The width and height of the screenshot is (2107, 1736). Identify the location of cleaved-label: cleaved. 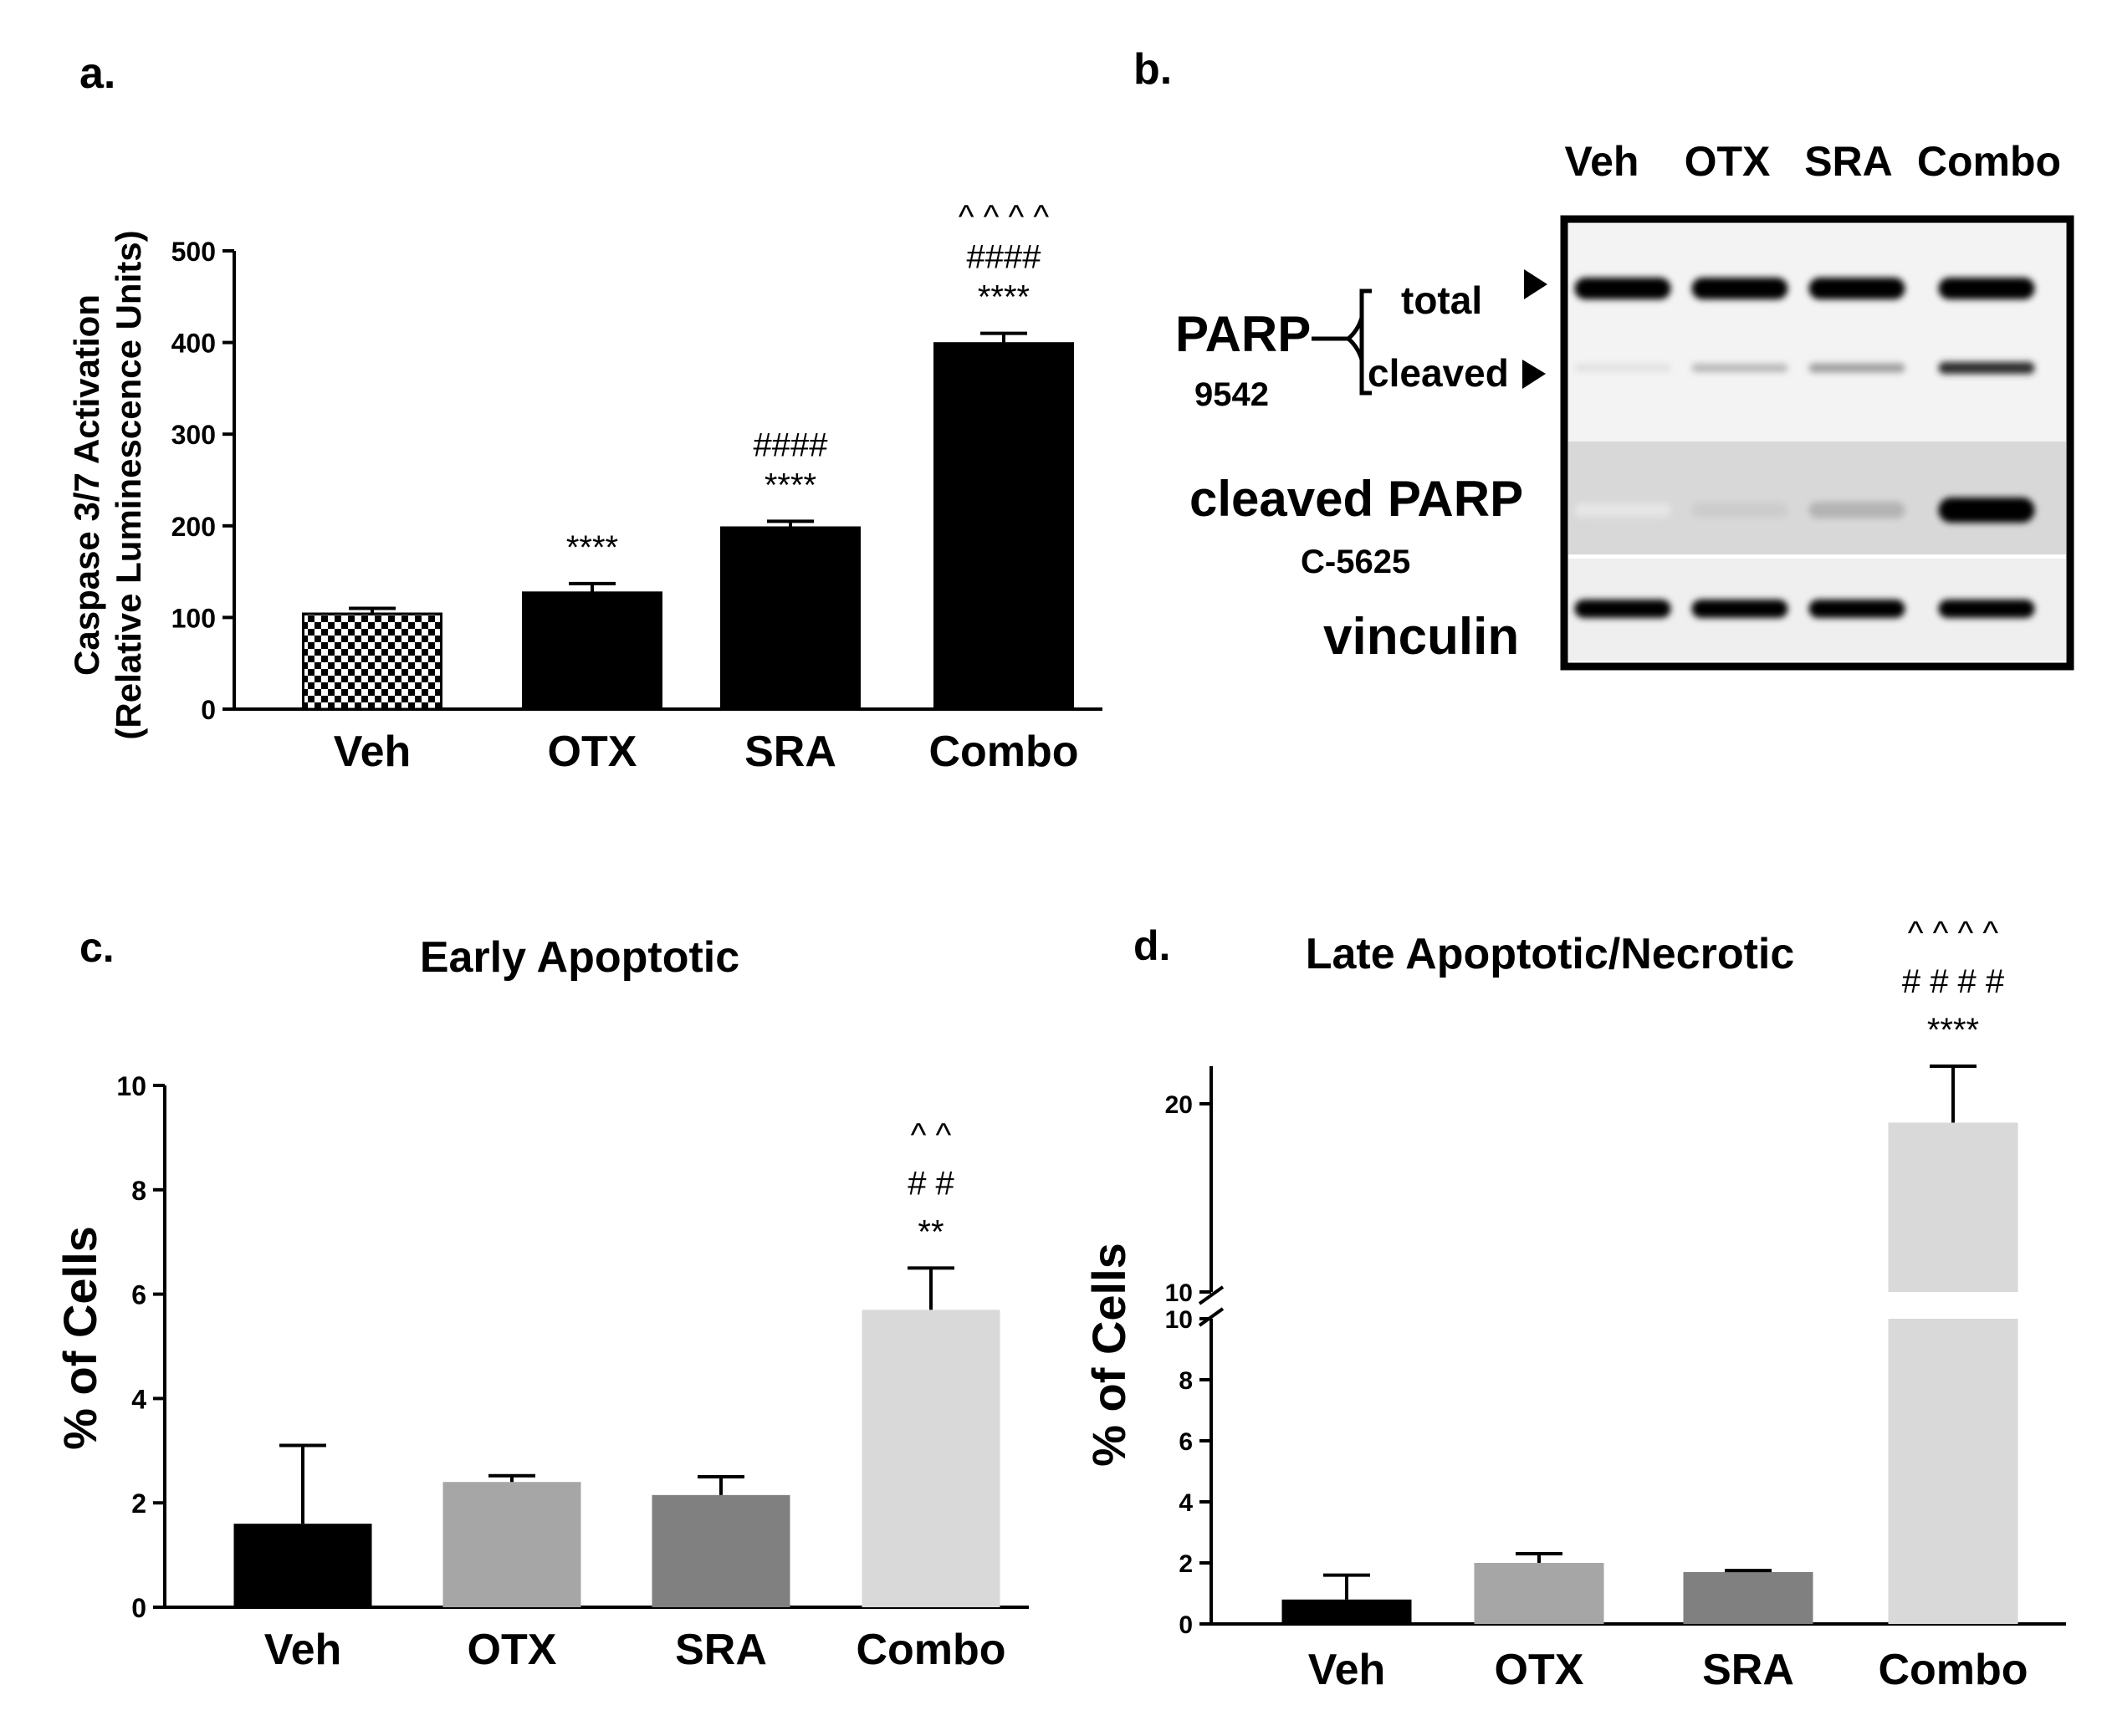
(1438, 373).